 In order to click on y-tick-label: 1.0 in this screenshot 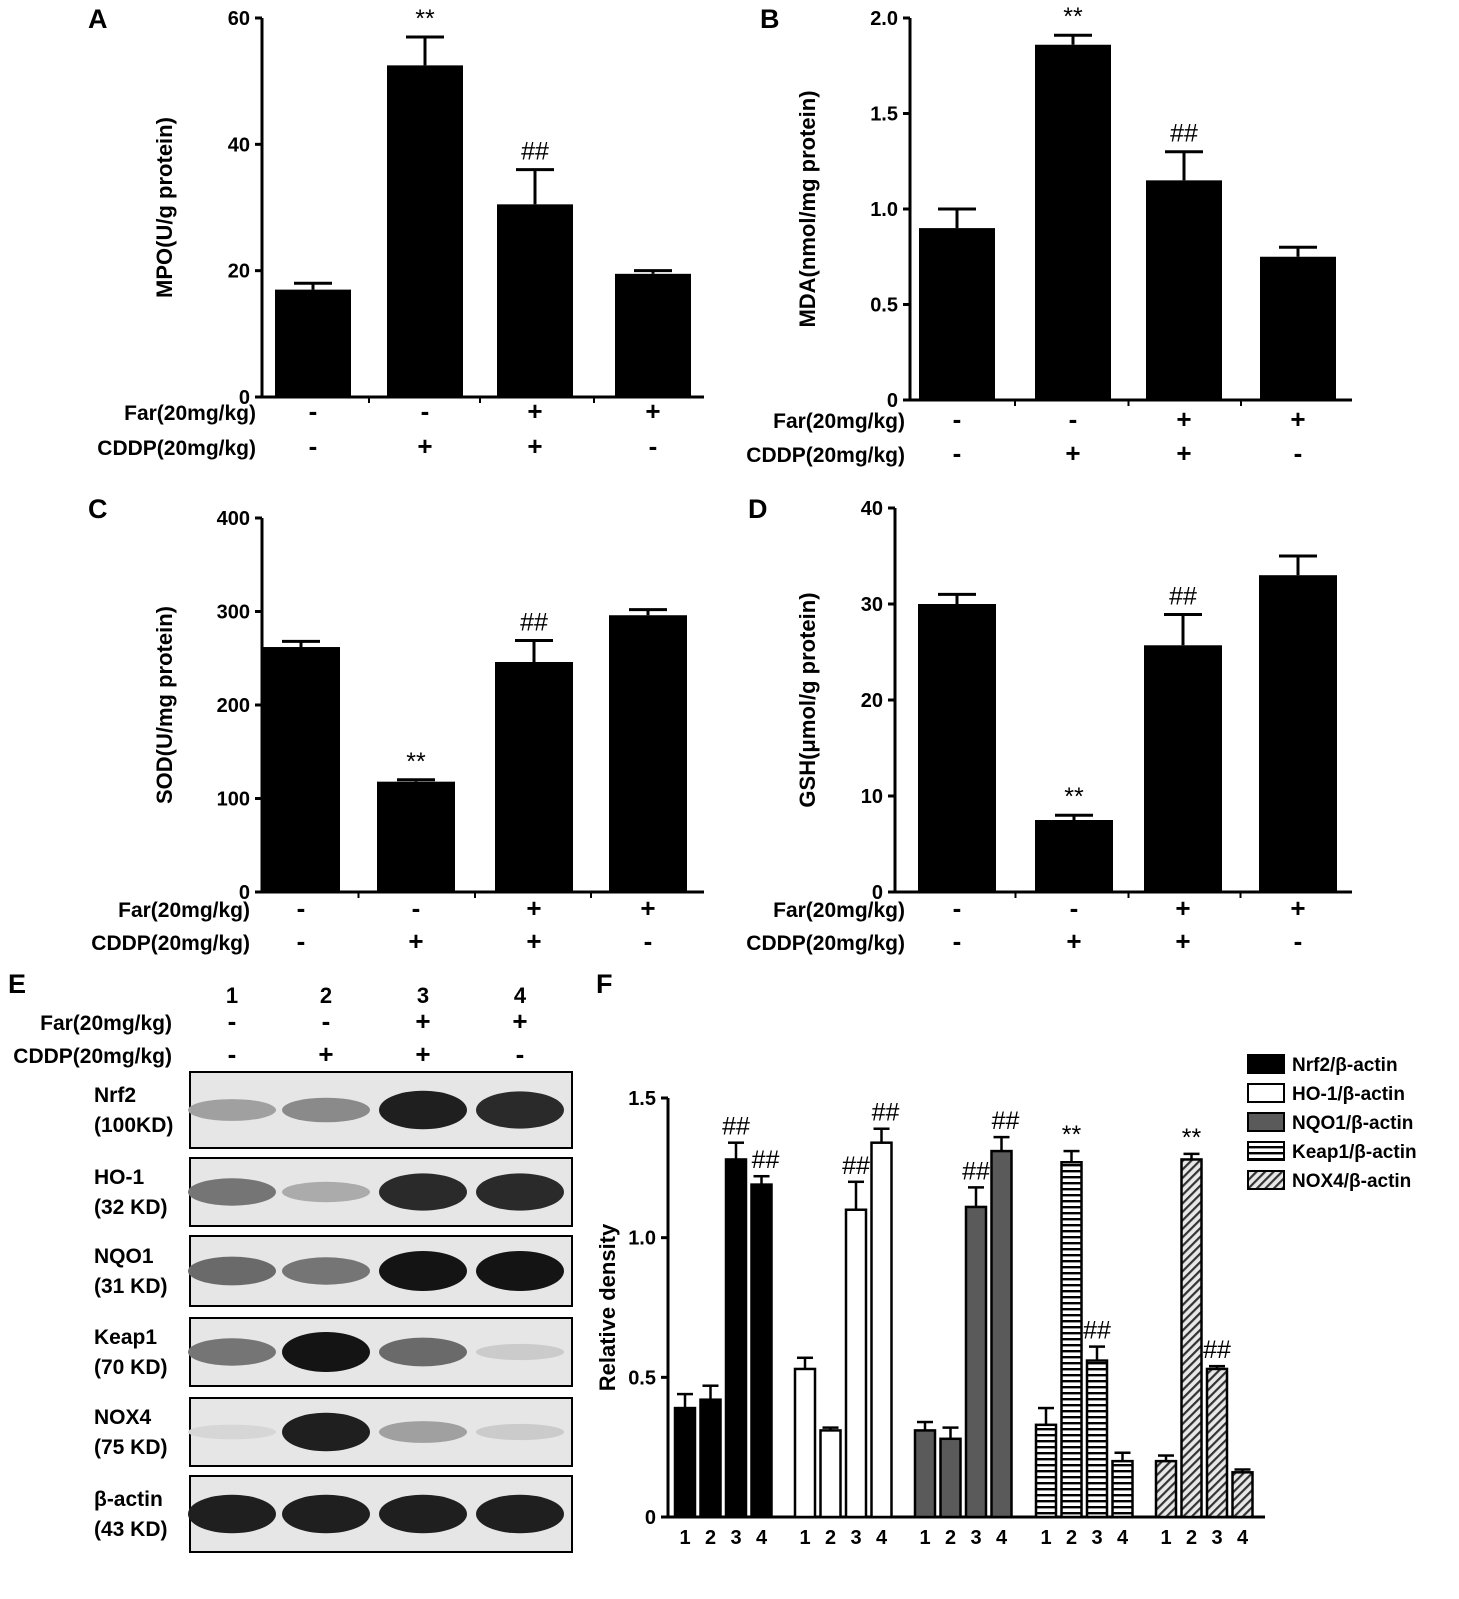, I will do `click(642, 1239)`.